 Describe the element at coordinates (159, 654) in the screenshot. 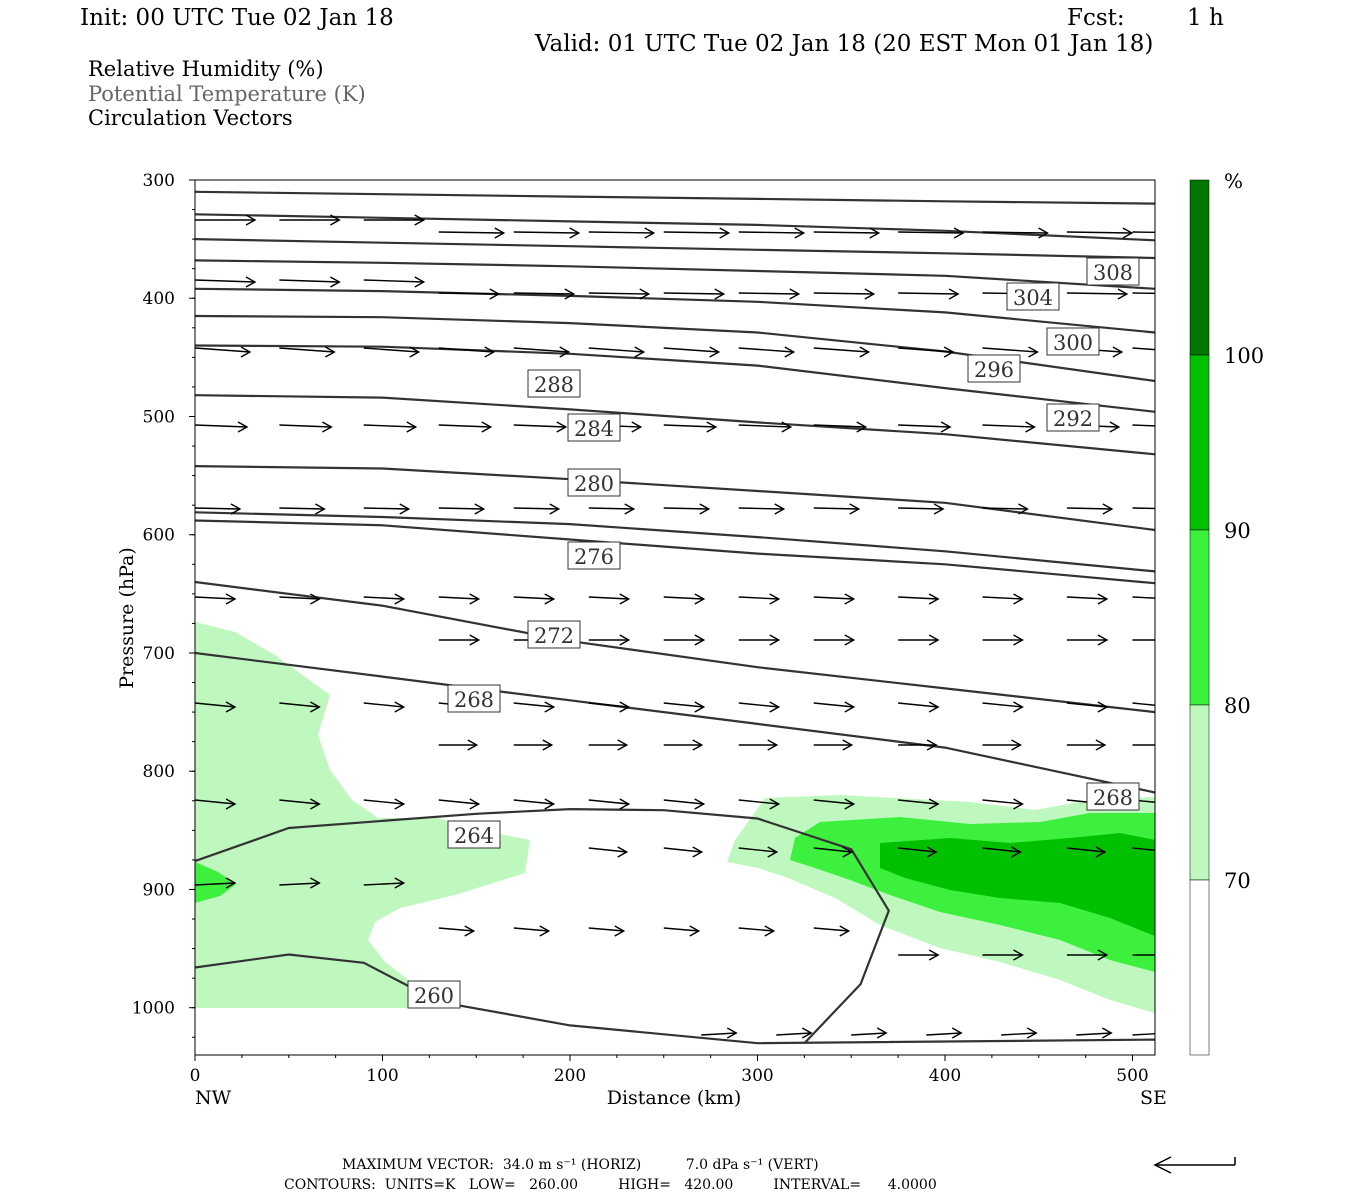

I see `y-tick-label: 700` at that location.